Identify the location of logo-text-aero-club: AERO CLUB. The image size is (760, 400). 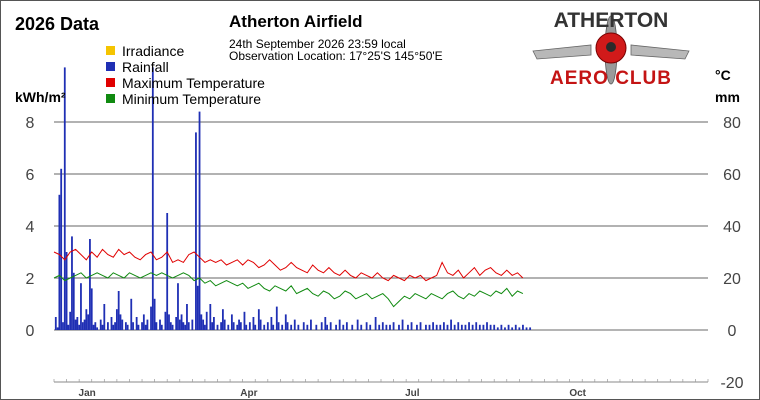
(611, 78).